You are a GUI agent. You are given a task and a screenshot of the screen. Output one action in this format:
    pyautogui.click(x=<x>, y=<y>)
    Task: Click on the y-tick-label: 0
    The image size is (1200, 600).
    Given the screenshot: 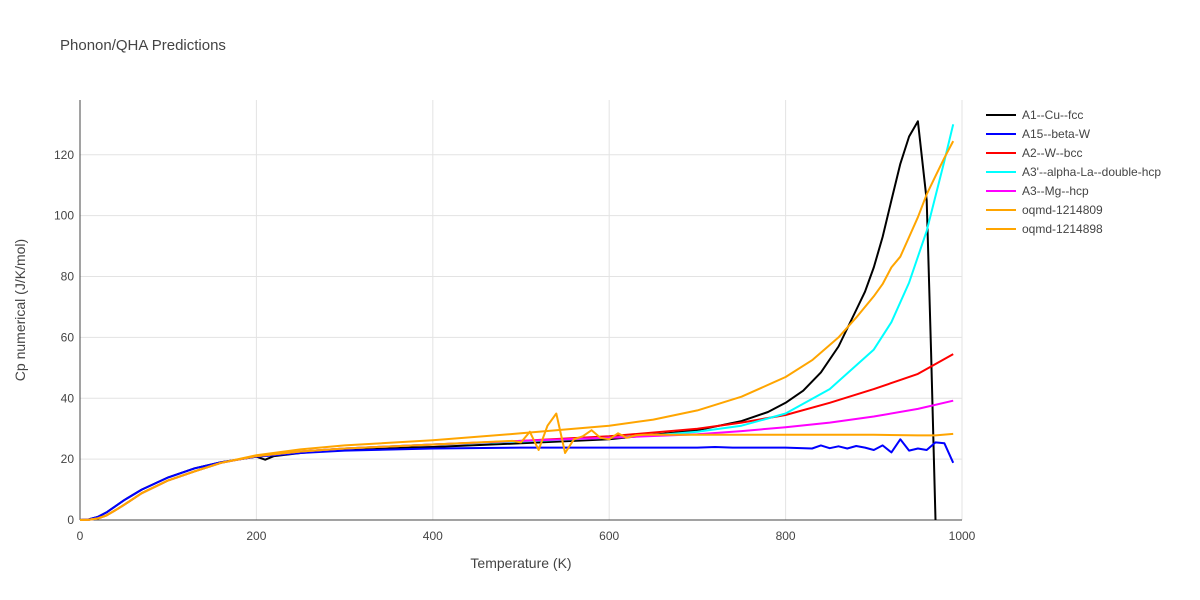 What is the action you would take?
    pyautogui.click(x=70, y=520)
    